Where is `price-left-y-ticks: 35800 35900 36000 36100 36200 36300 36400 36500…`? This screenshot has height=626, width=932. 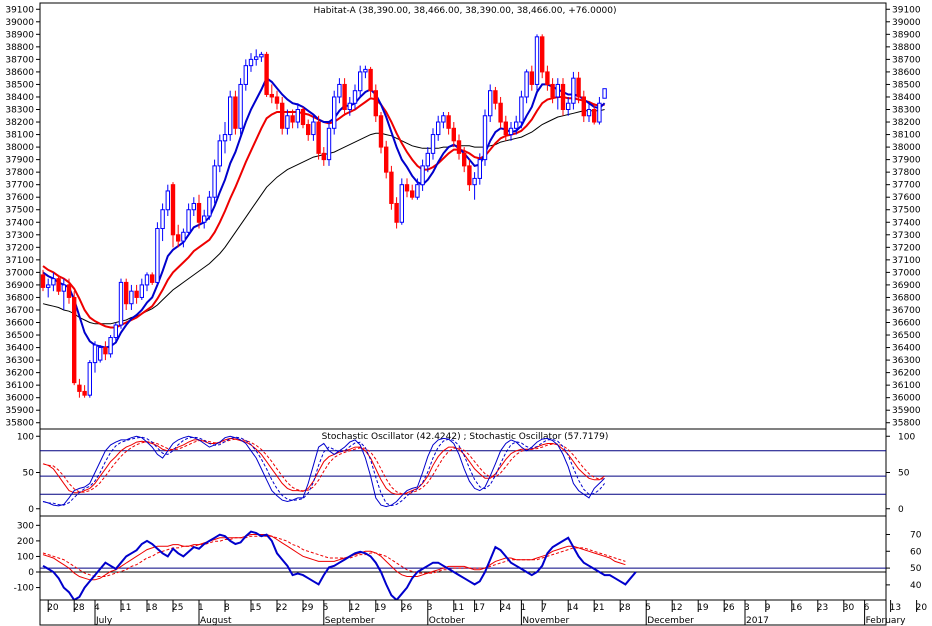
price-left-y-ticks: 35800 35900 36000 36100 36200 36300 36400 36500… is located at coordinates (22, 217).